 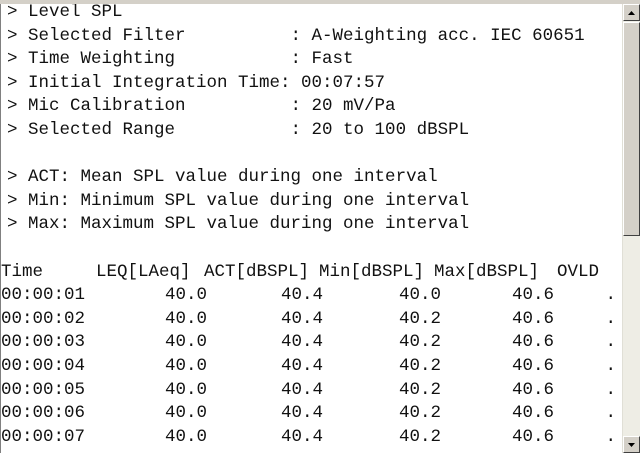 I want to click on column-header: Min[dBSPL], so click(x=372, y=271).